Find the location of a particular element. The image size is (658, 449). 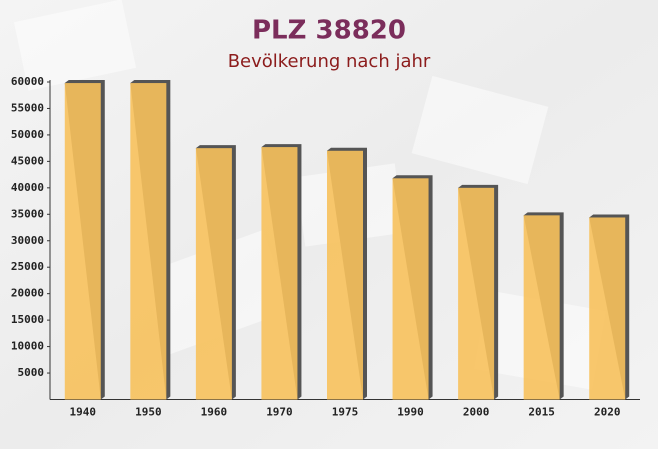

x-tick-label: 2020 is located at coordinates (607, 412).